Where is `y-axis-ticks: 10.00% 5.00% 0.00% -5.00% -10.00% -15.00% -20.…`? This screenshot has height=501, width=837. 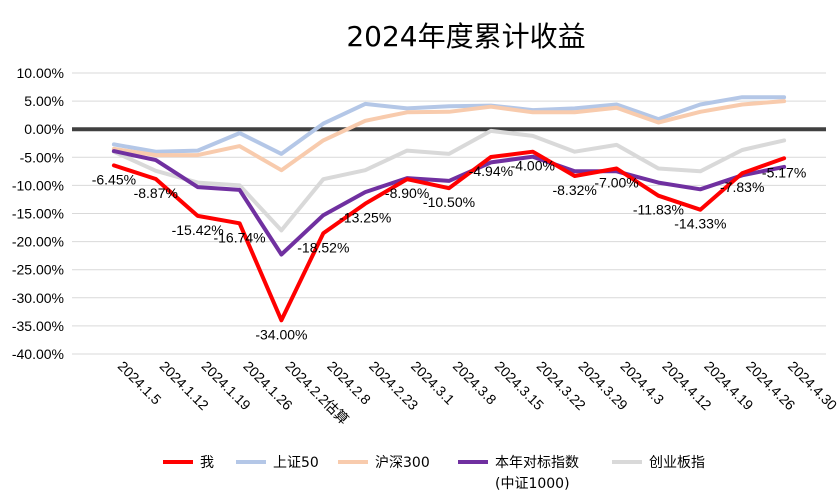 y-axis-ticks: 10.00% 5.00% 0.00% -5.00% -10.00% -15.00% -20.… is located at coordinates (38, 213).